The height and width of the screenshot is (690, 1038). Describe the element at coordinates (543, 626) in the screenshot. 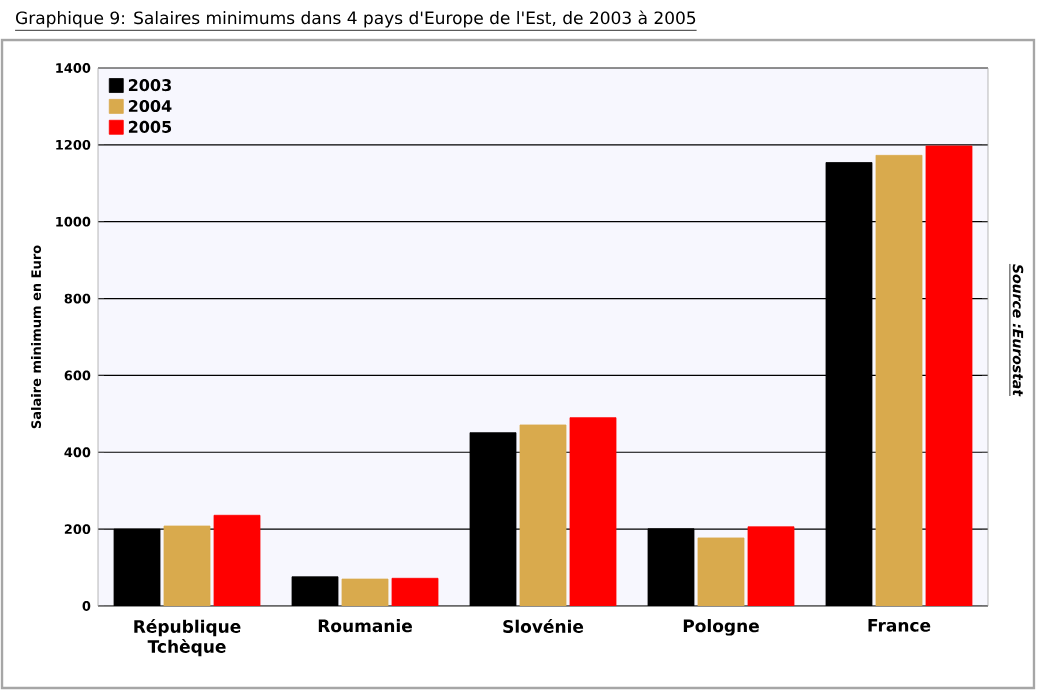

I see `x-tick-label: Slovénie` at that location.